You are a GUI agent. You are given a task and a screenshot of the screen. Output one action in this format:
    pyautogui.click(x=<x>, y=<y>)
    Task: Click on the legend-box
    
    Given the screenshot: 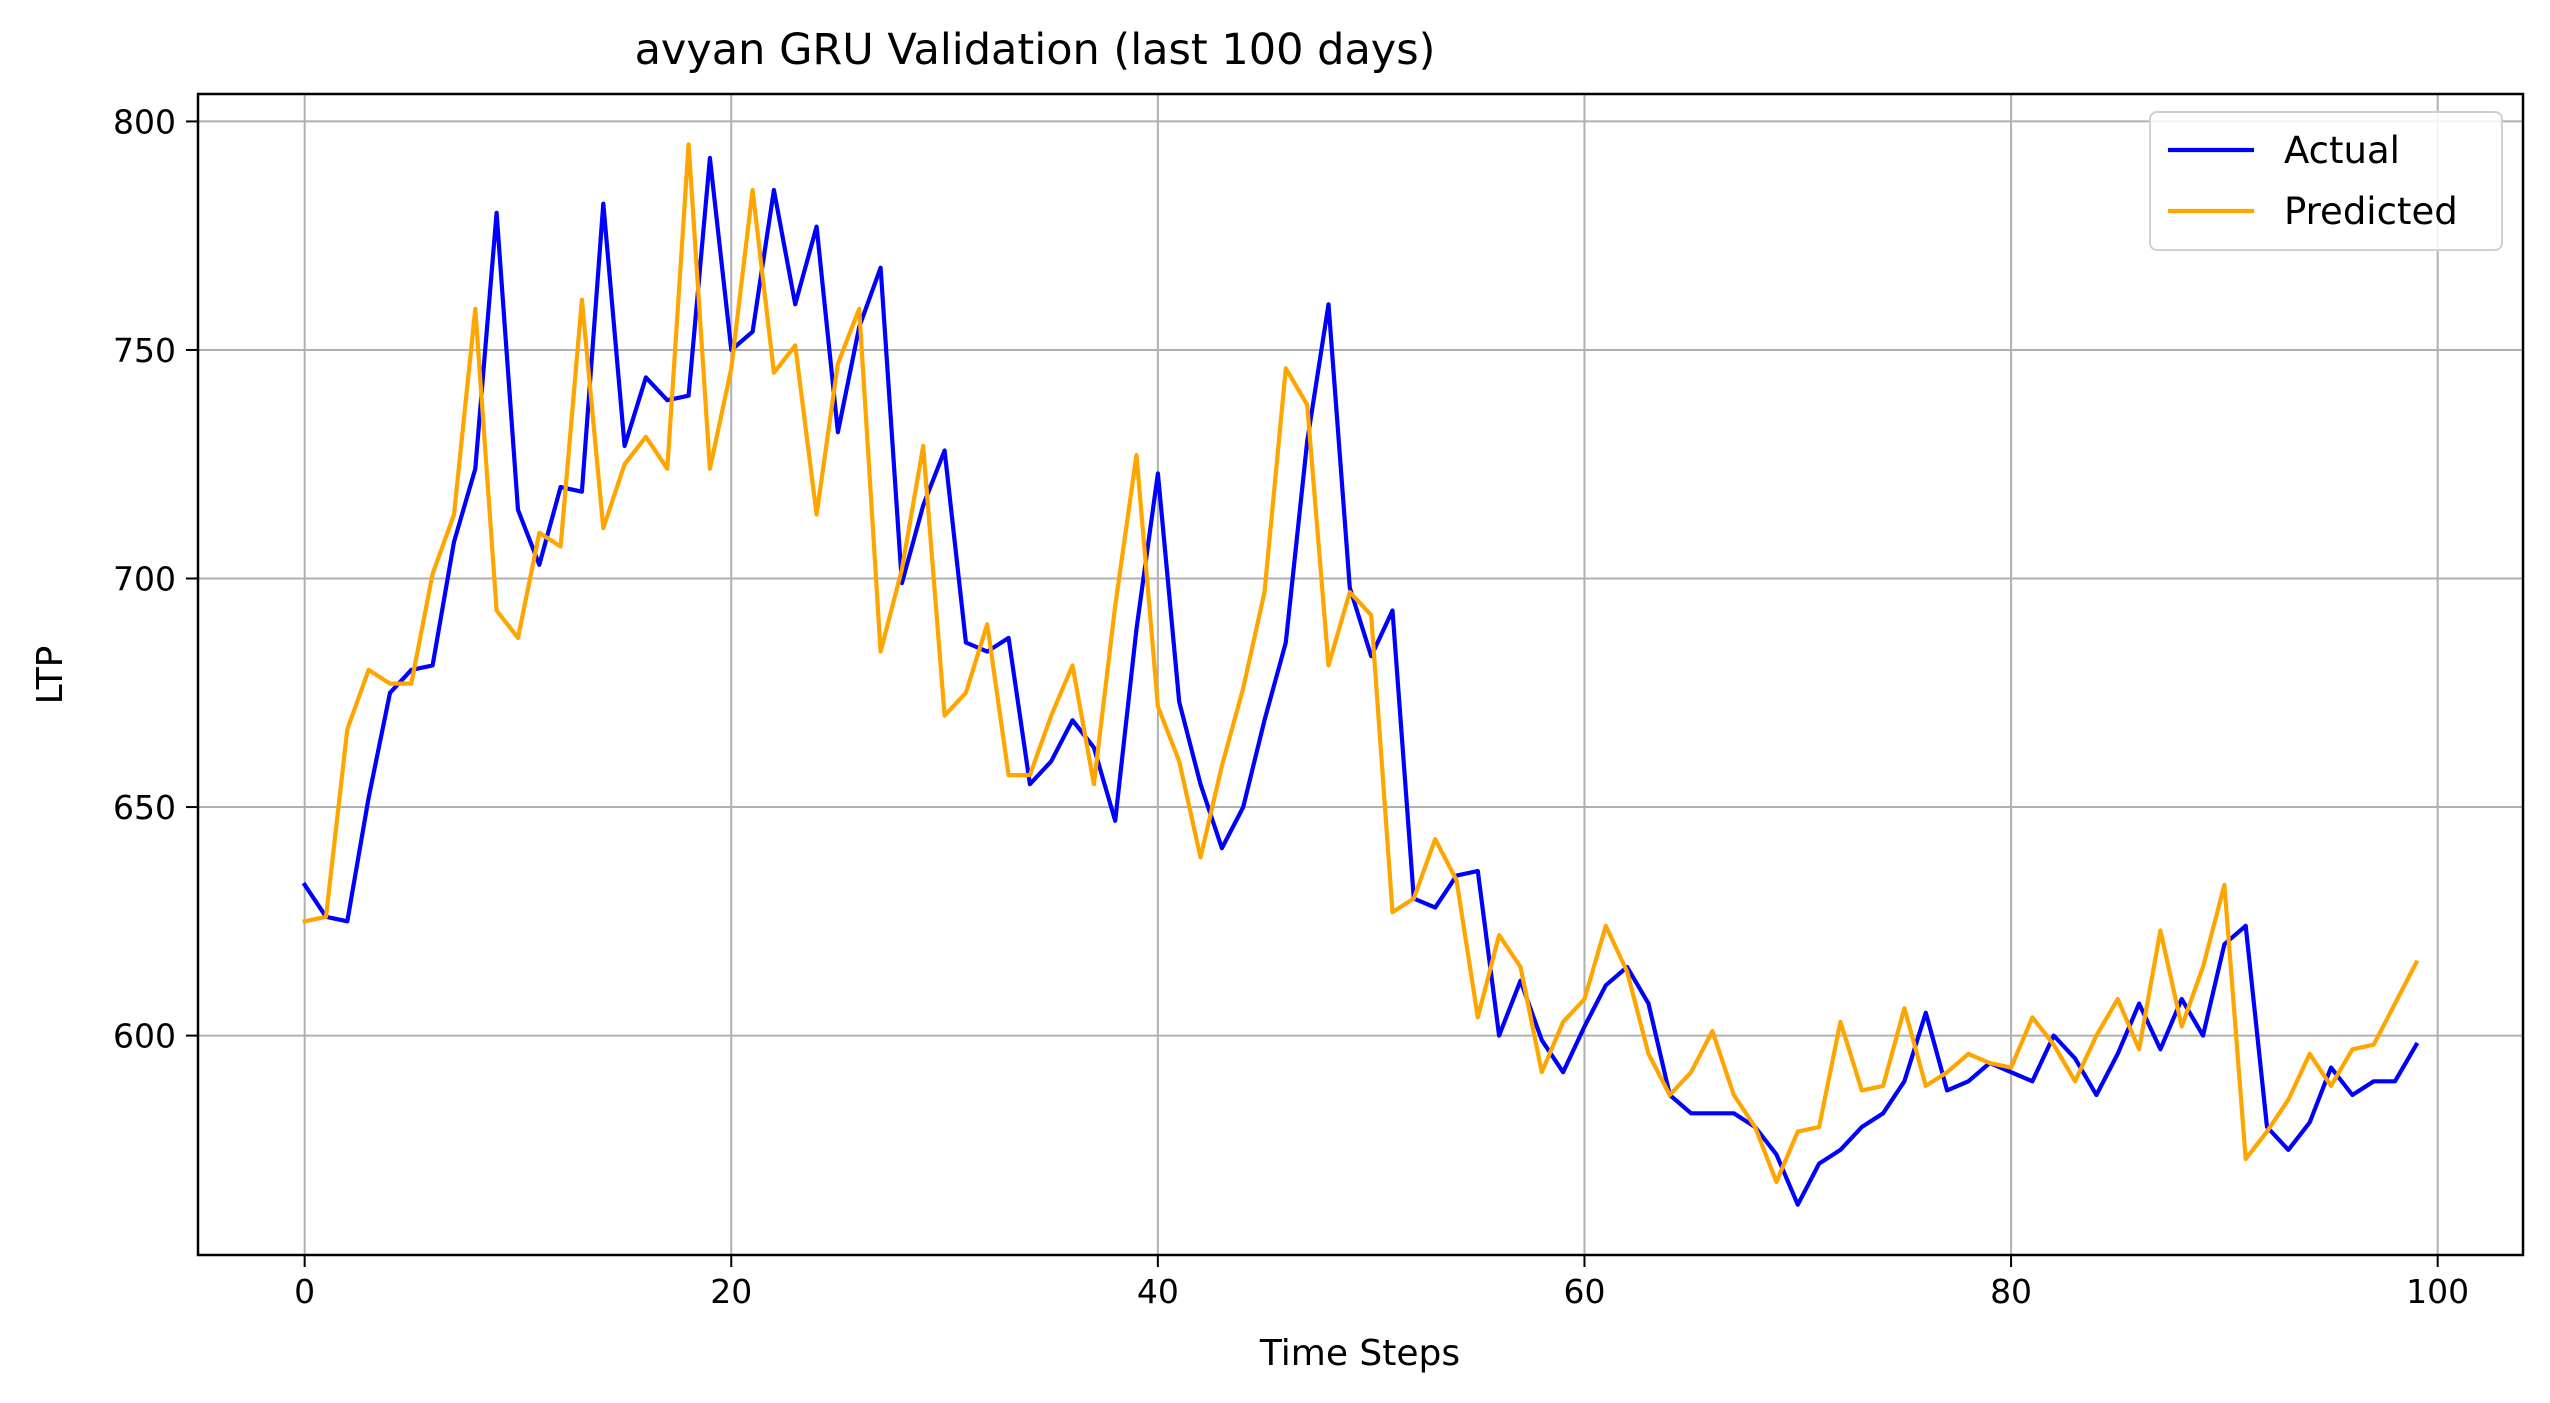 What is the action you would take?
    pyautogui.click(x=2326, y=181)
    